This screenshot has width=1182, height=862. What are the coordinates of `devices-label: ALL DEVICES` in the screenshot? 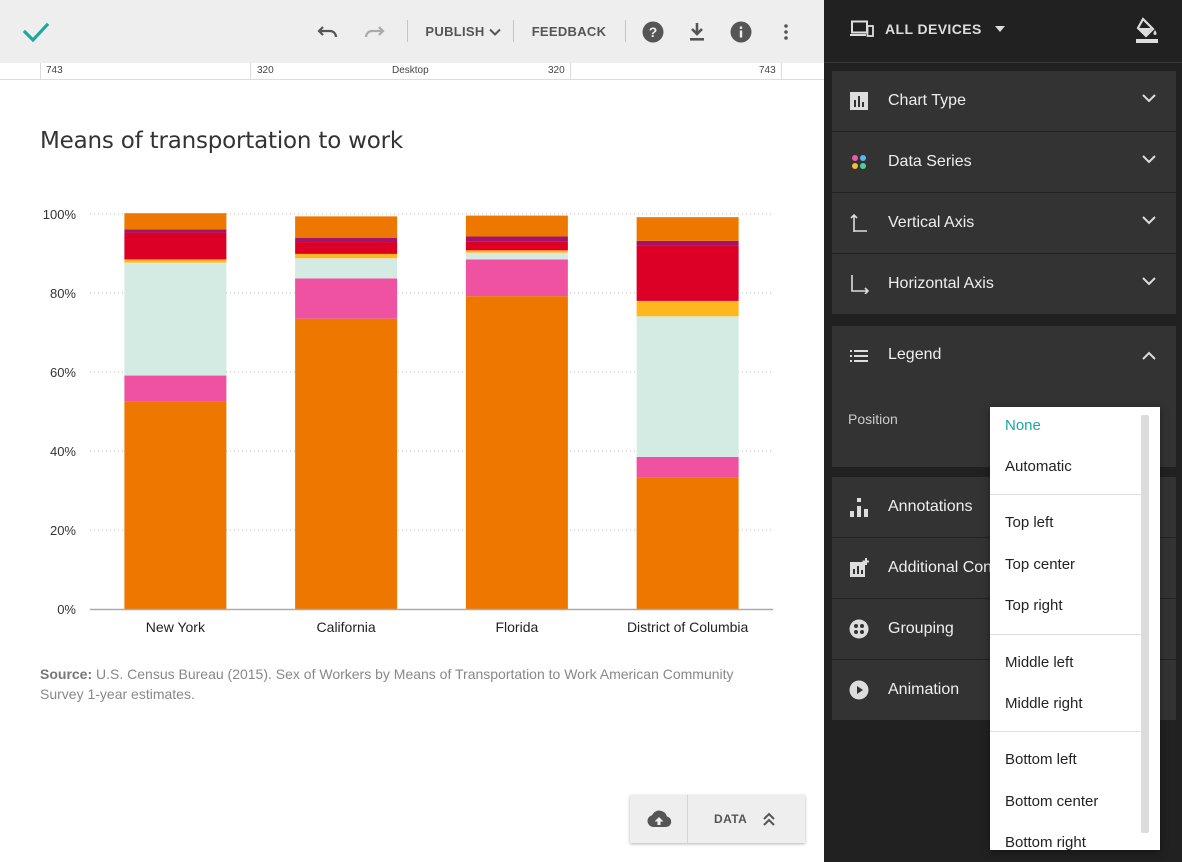 It's located at (933, 29).